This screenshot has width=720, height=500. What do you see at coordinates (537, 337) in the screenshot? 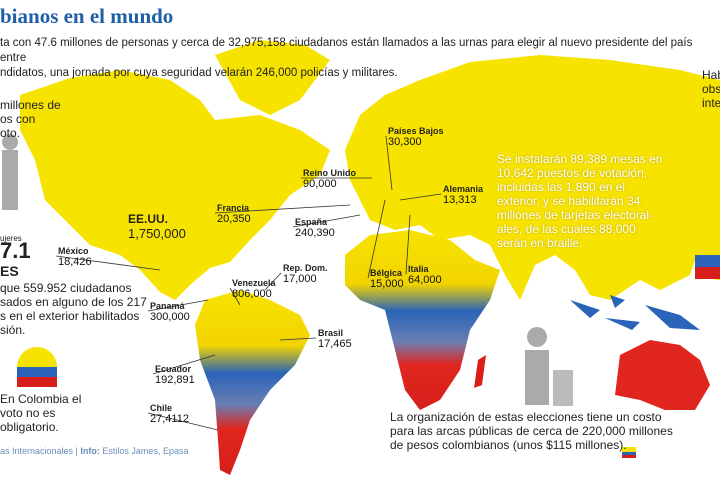
I see `voter-head` at bounding box center [537, 337].